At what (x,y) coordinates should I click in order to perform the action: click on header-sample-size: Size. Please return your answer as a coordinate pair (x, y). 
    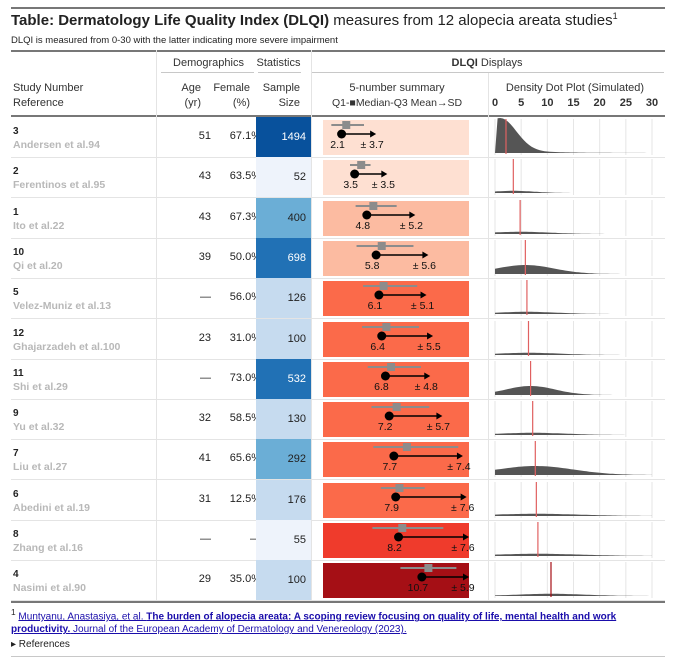
    Looking at the image, I should click on (289, 103).